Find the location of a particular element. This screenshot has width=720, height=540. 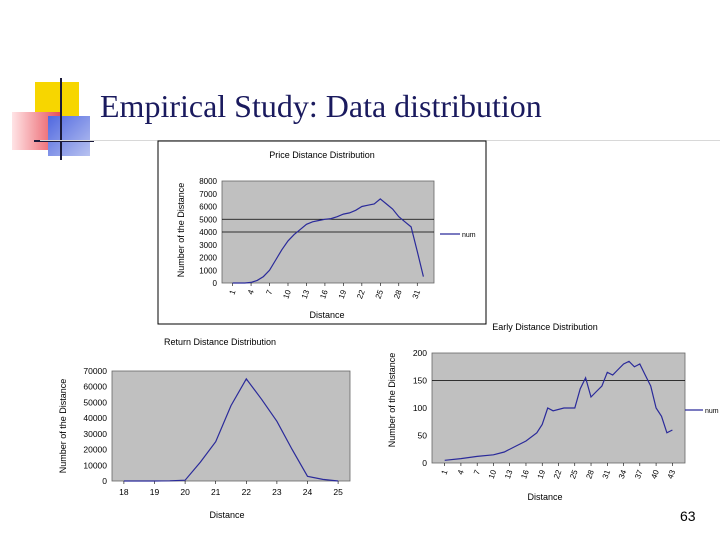

price-x-tick-label: 13 is located at coordinates (306, 294).